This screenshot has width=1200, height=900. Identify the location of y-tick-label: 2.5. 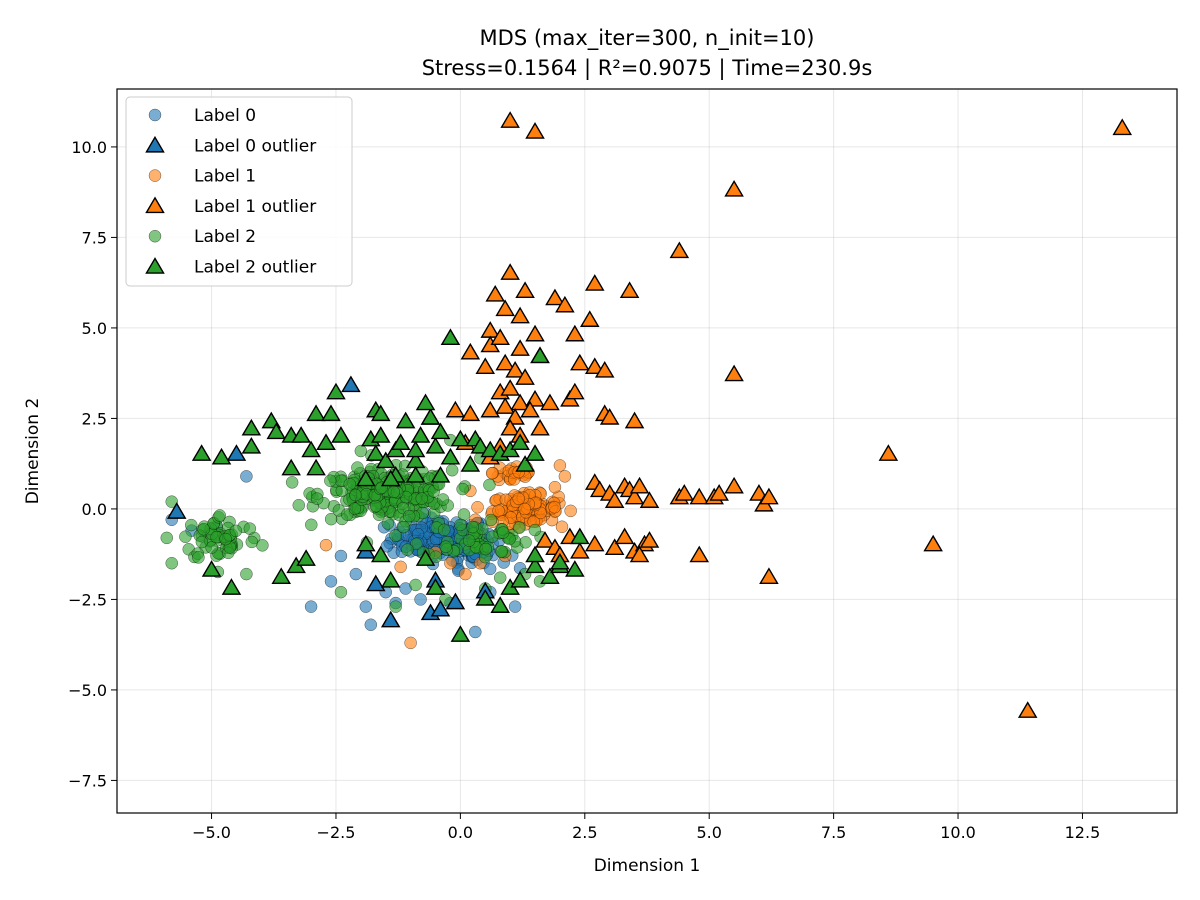
(94, 418).